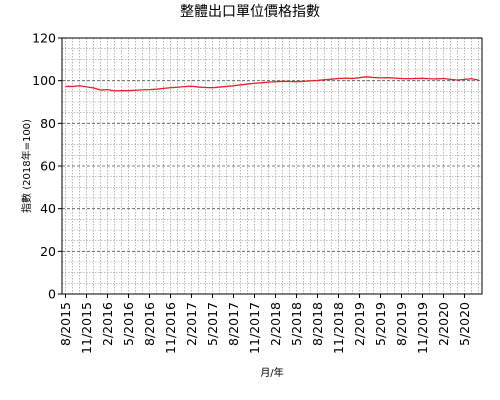  What do you see at coordinates (271, 372) in the screenshot?
I see `x-axis-label: 月/年` at bounding box center [271, 372].